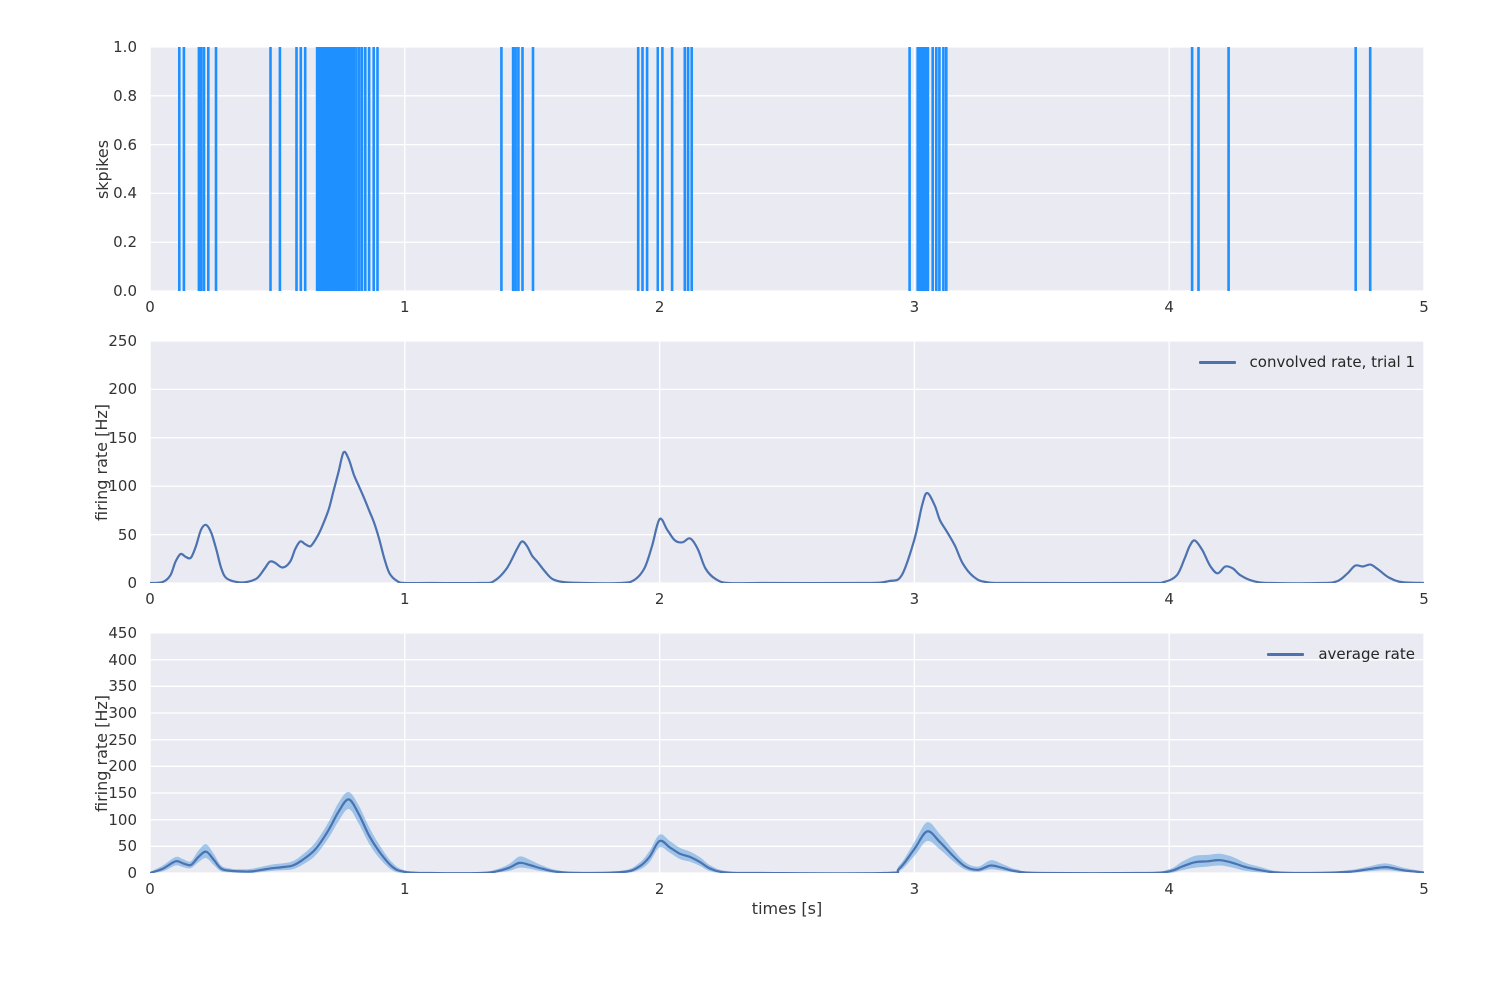 This screenshot has width=1500, height=1000. What do you see at coordinates (103, 169) in the screenshot?
I see `raster-ylabel: skpikes` at bounding box center [103, 169].